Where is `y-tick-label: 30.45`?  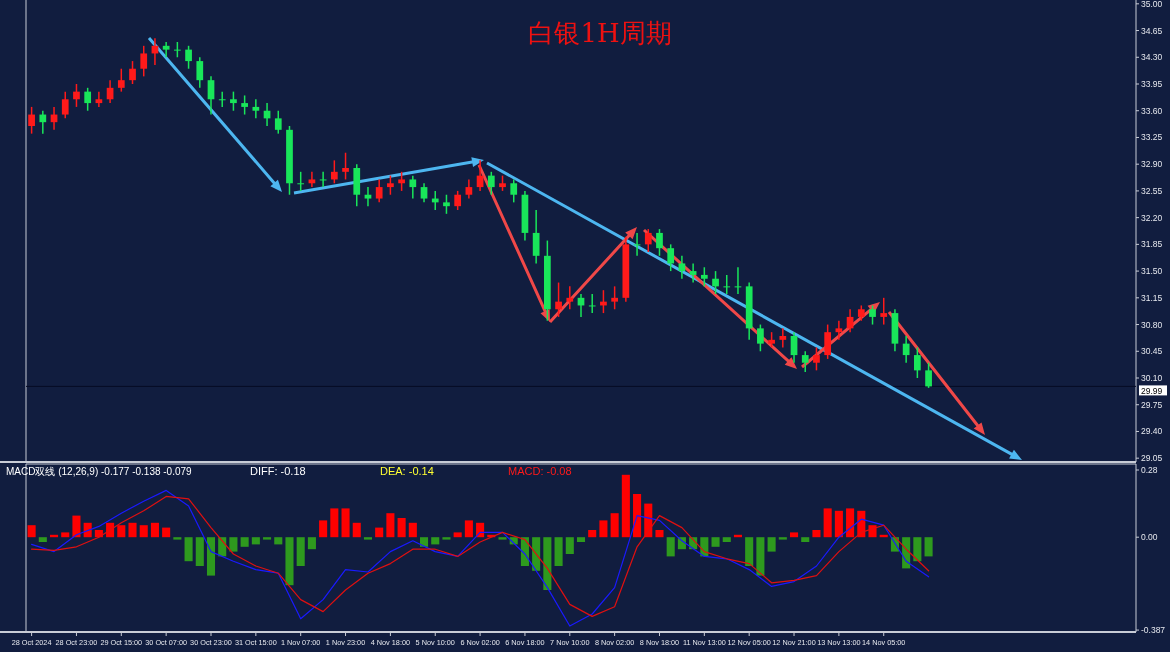
y-tick-label: 30.45 is located at coordinates (1152, 351).